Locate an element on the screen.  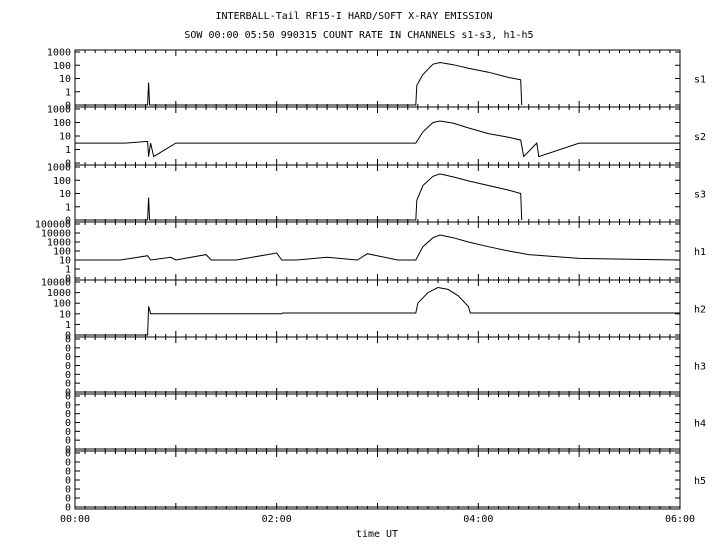
panel-label-h4: h4 is located at coordinates (700, 424).